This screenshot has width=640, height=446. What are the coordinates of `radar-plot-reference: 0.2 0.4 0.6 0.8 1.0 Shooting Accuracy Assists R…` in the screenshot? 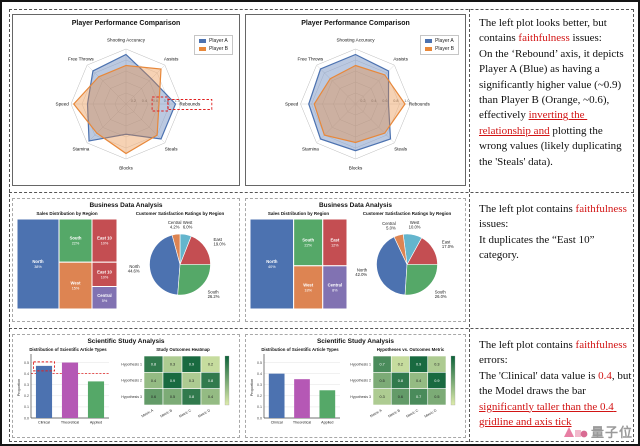 It's located at (358, 104).